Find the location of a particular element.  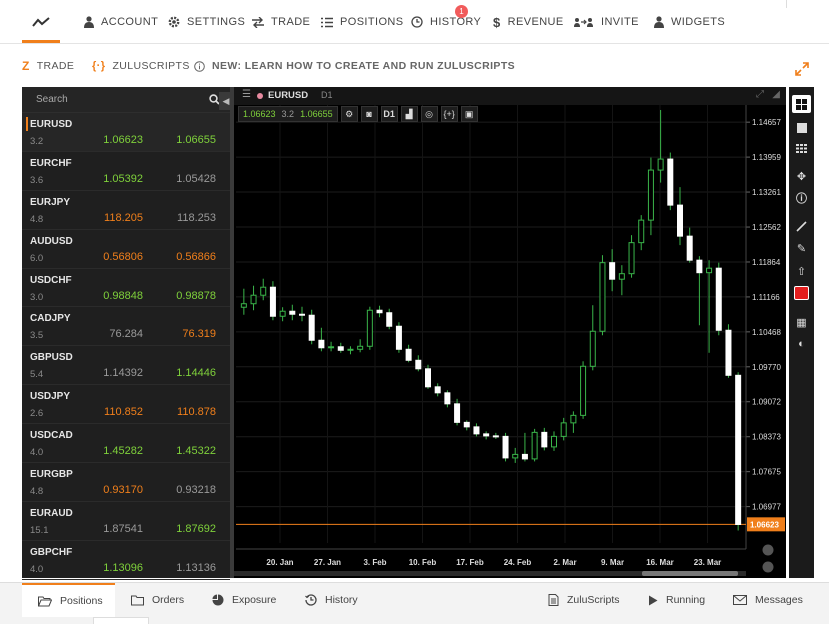

arrow-up-button: ⇧ is located at coordinates (801, 271).